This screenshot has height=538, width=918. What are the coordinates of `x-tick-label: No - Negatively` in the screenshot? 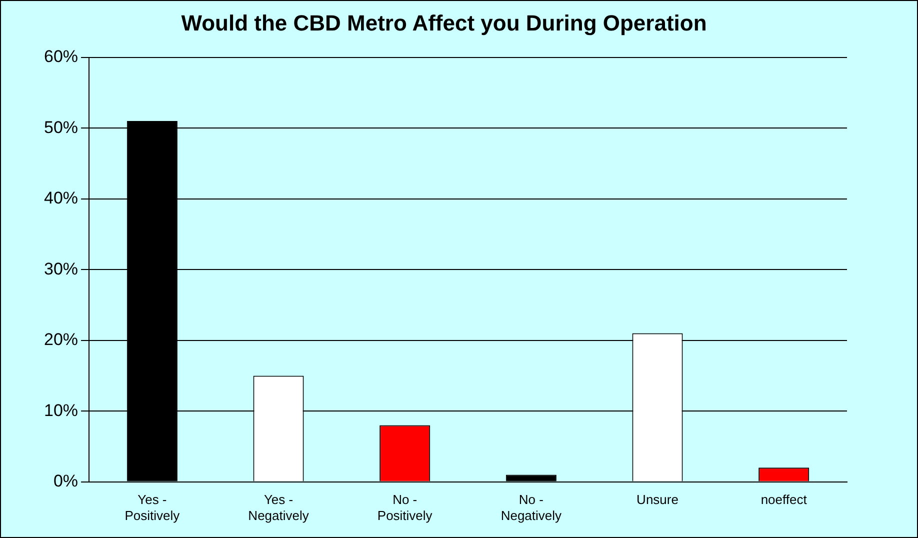 It's located at (531, 507).